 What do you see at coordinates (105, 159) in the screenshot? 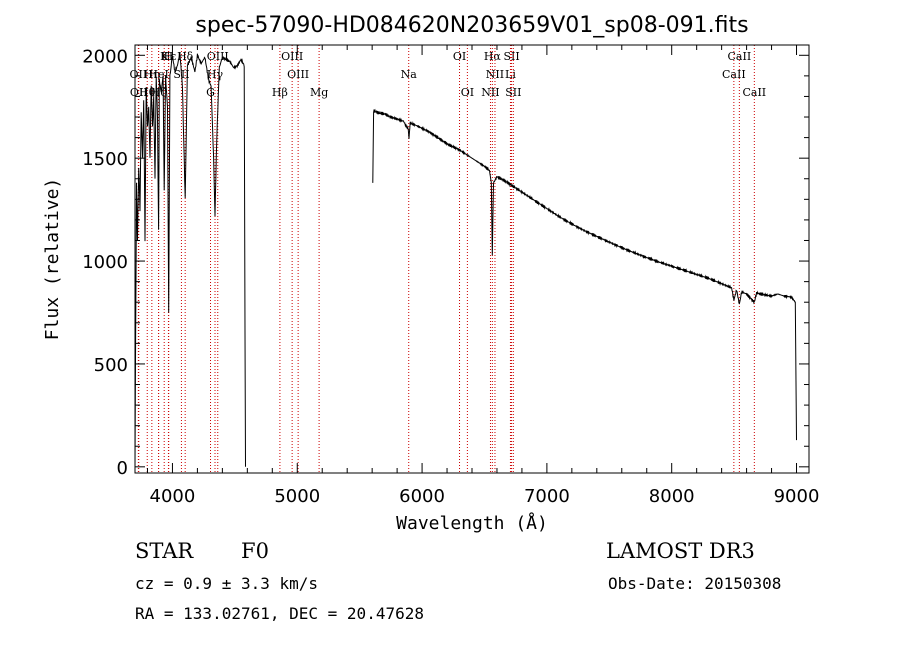
I see `y-tick-label: 1500` at bounding box center [105, 159].